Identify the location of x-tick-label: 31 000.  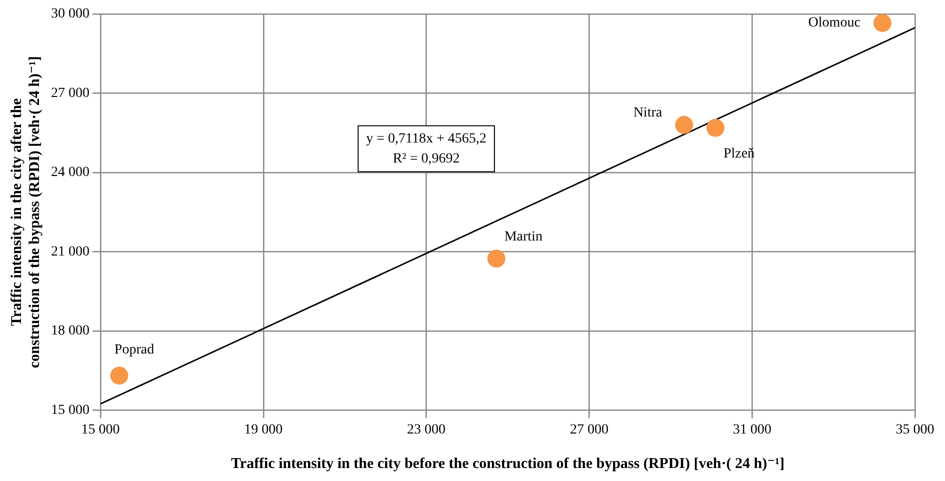
(752, 430).